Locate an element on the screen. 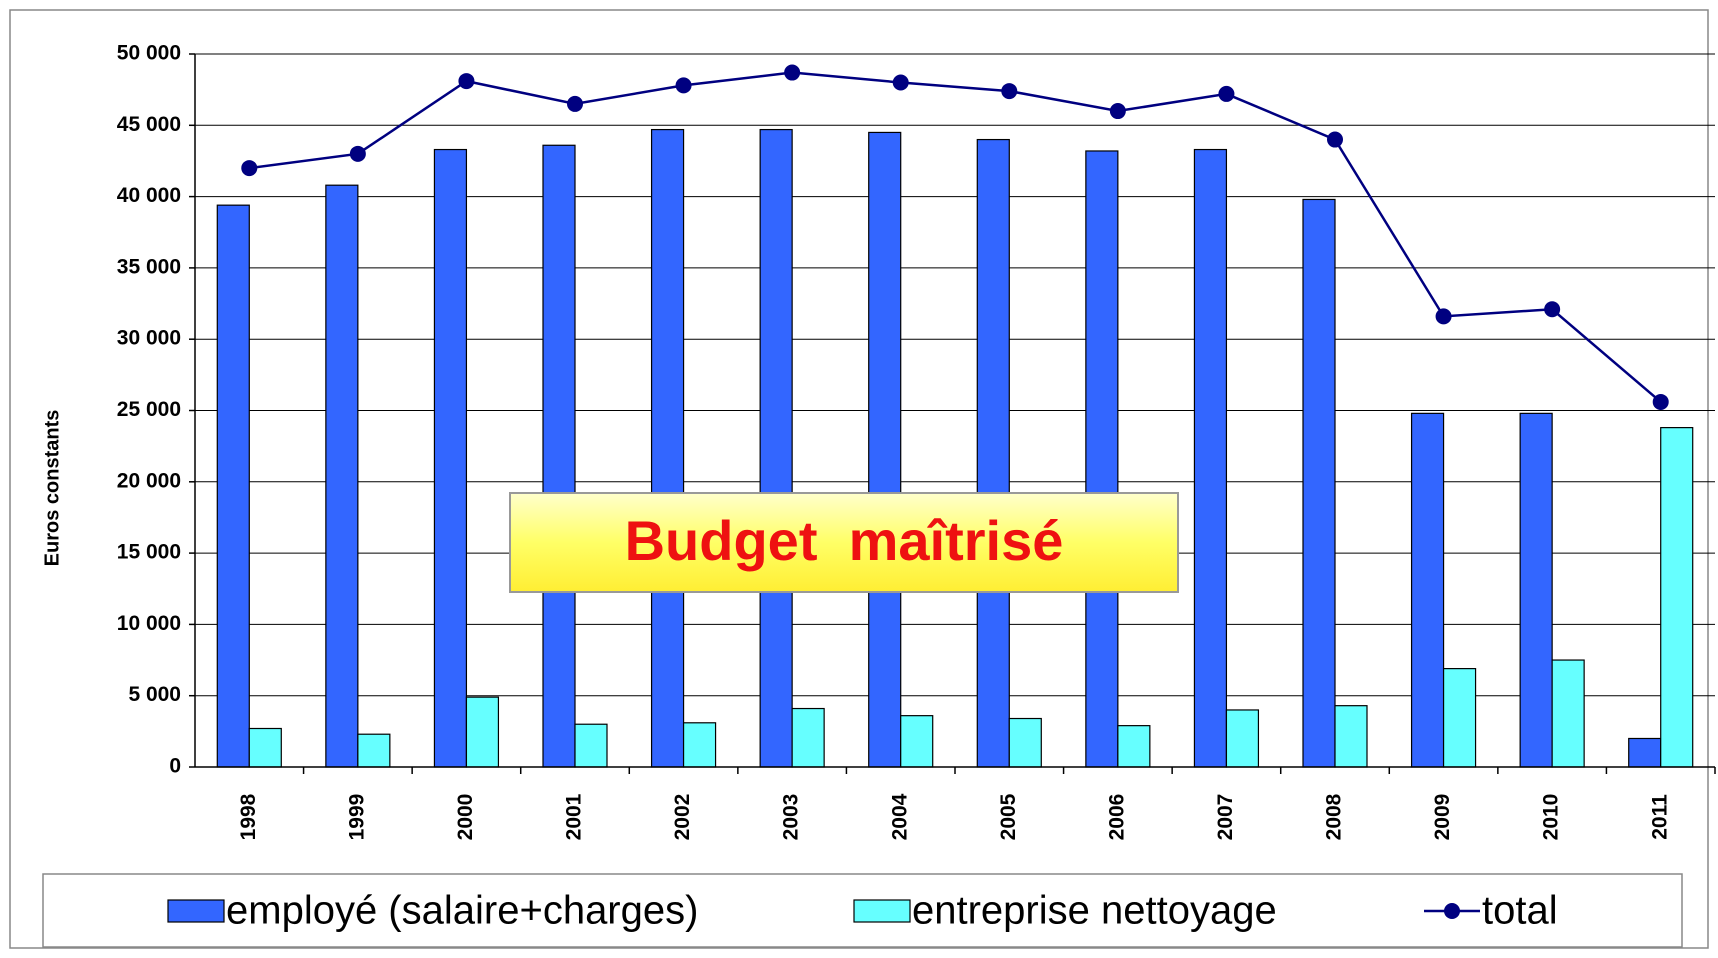 This screenshot has height=958, width=1718. x-tick-label: 1998 is located at coordinates (248, 816).